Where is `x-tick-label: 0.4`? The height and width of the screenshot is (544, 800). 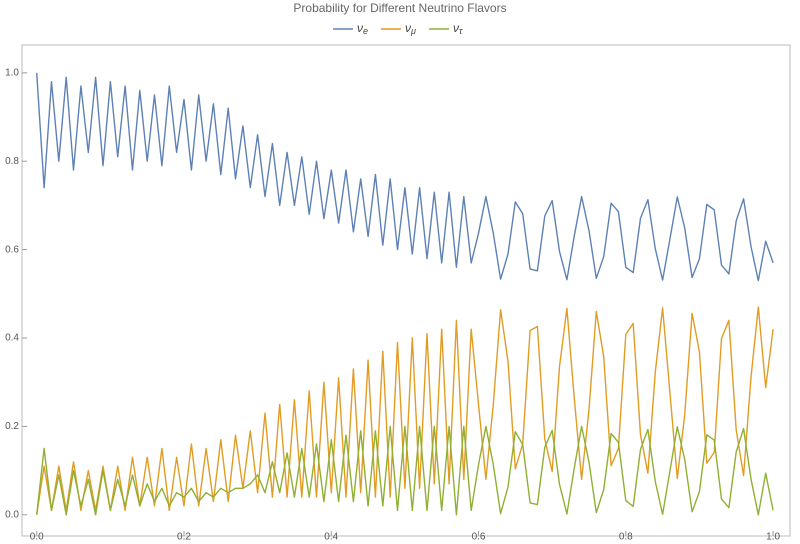
x-tick-label: 0.4 is located at coordinates (331, 537).